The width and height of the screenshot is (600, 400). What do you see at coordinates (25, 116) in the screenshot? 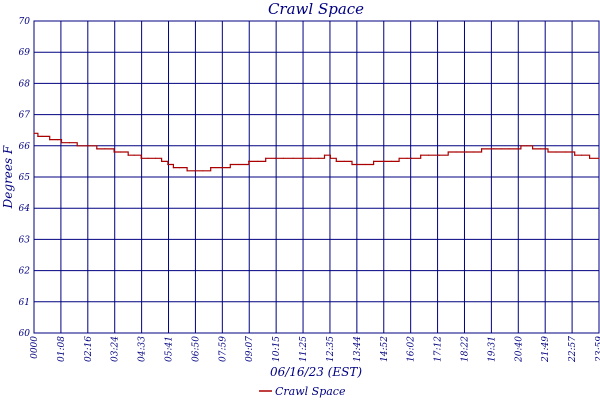
I see `y-tick-label: 67` at bounding box center [25, 116].